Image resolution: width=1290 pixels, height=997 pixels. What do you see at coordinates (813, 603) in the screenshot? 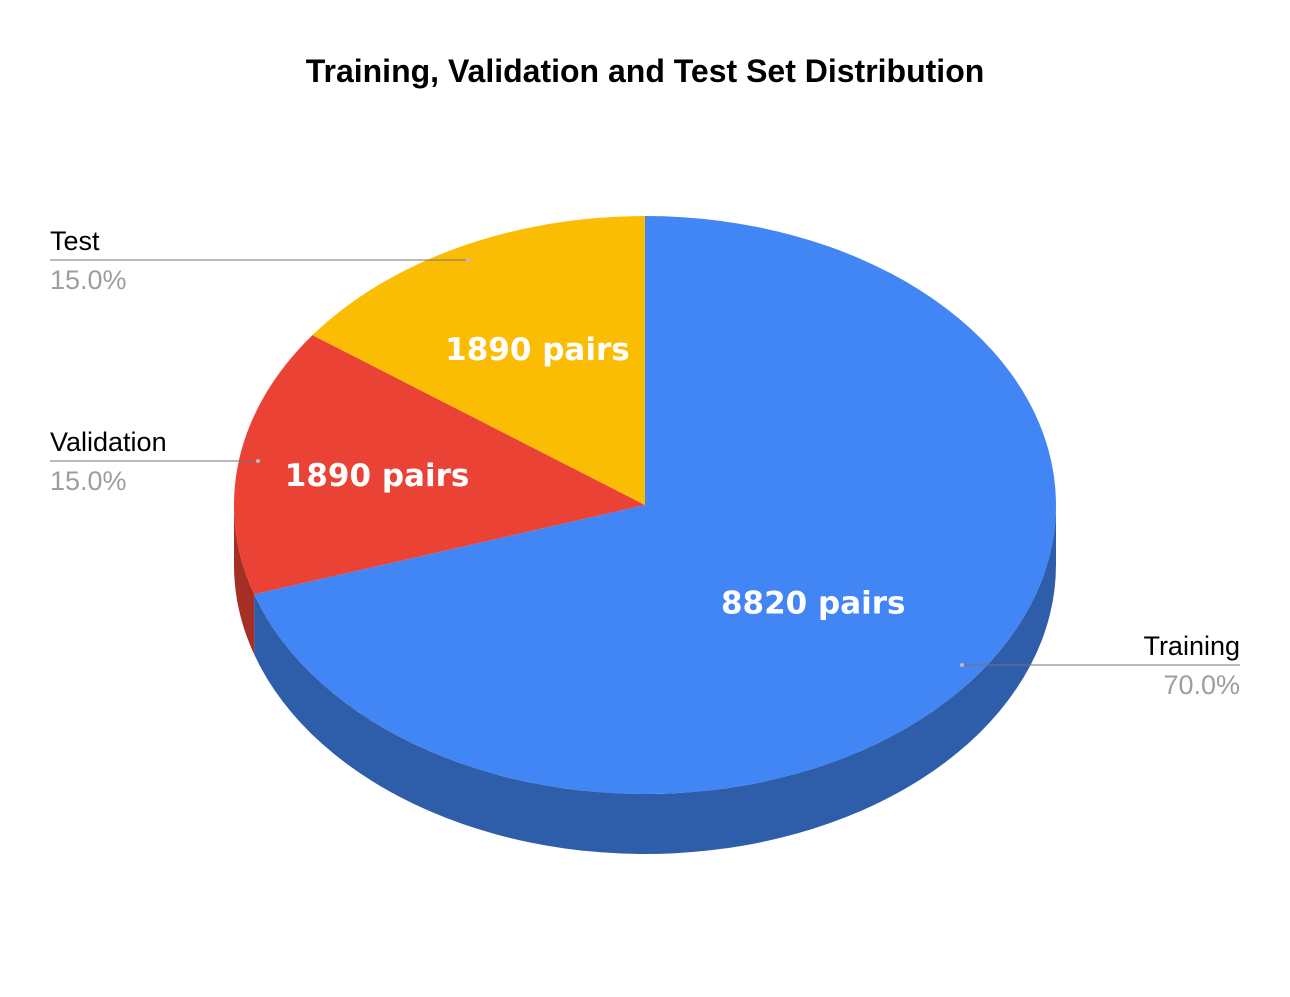
I see `slice-label-training: 8820 pairs` at bounding box center [813, 603].